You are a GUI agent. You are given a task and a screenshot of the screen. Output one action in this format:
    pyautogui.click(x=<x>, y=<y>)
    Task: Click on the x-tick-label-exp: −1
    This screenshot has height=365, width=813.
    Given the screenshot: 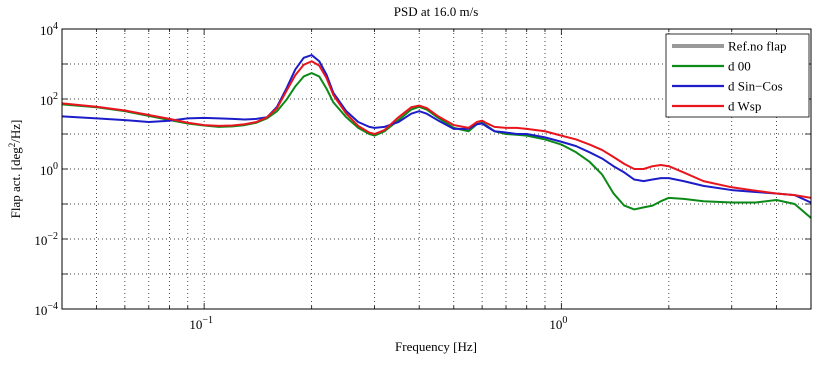 What is the action you would take?
    pyautogui.click(x=207, y=320)
    